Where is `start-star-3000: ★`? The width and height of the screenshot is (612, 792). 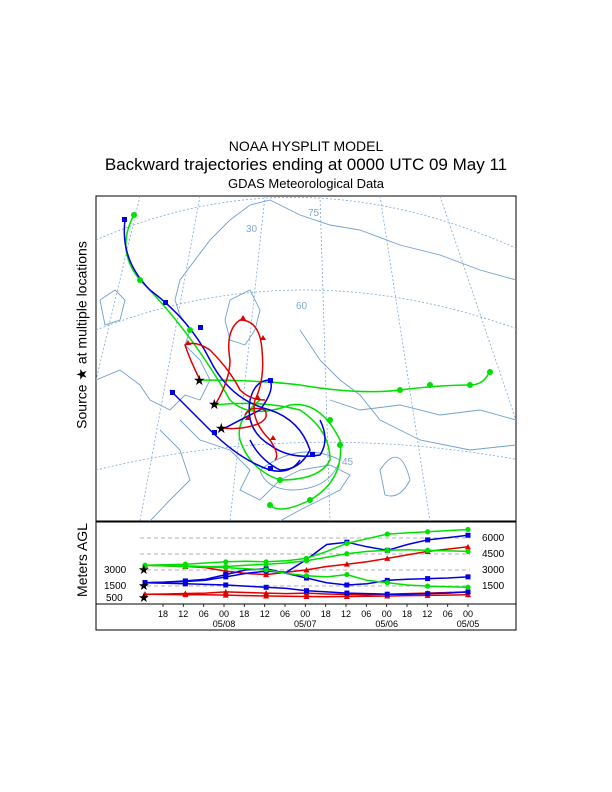 start-star-3000: ★ is located at coordinates (144, 569).